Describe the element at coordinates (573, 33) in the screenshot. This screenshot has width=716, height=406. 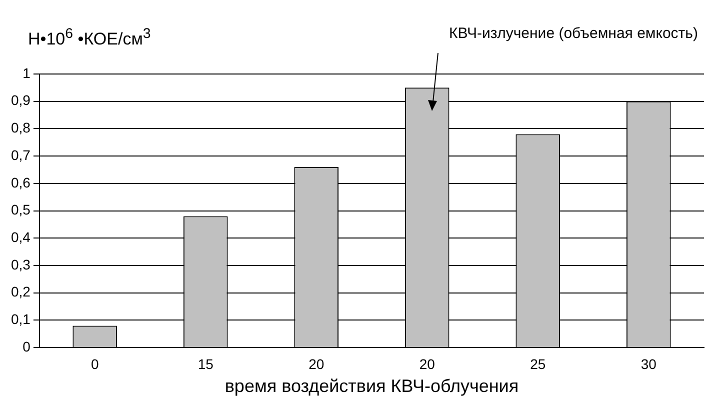
I see `text: КВЧ-излучение (объемная емкость)` at that location.